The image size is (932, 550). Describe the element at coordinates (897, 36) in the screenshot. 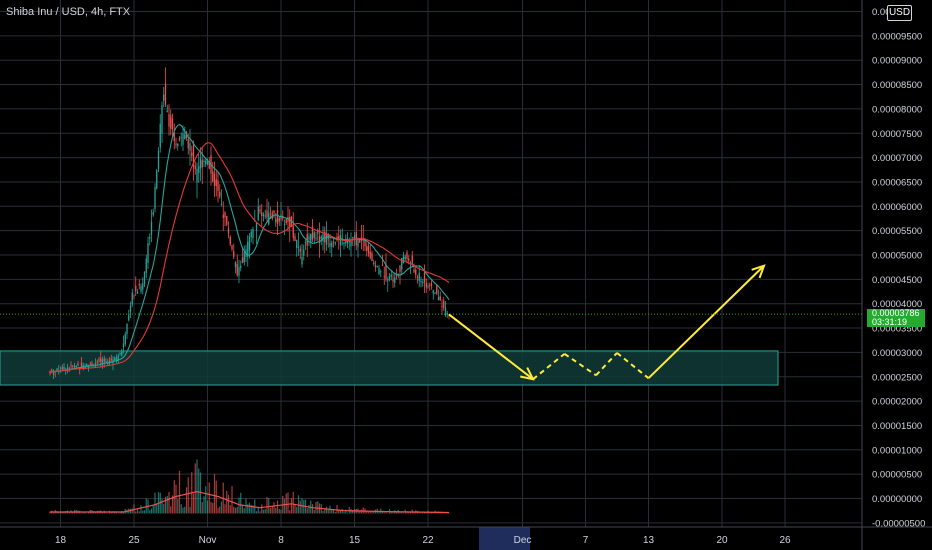

I see `y-tick-label: 0.00009500` at that location.